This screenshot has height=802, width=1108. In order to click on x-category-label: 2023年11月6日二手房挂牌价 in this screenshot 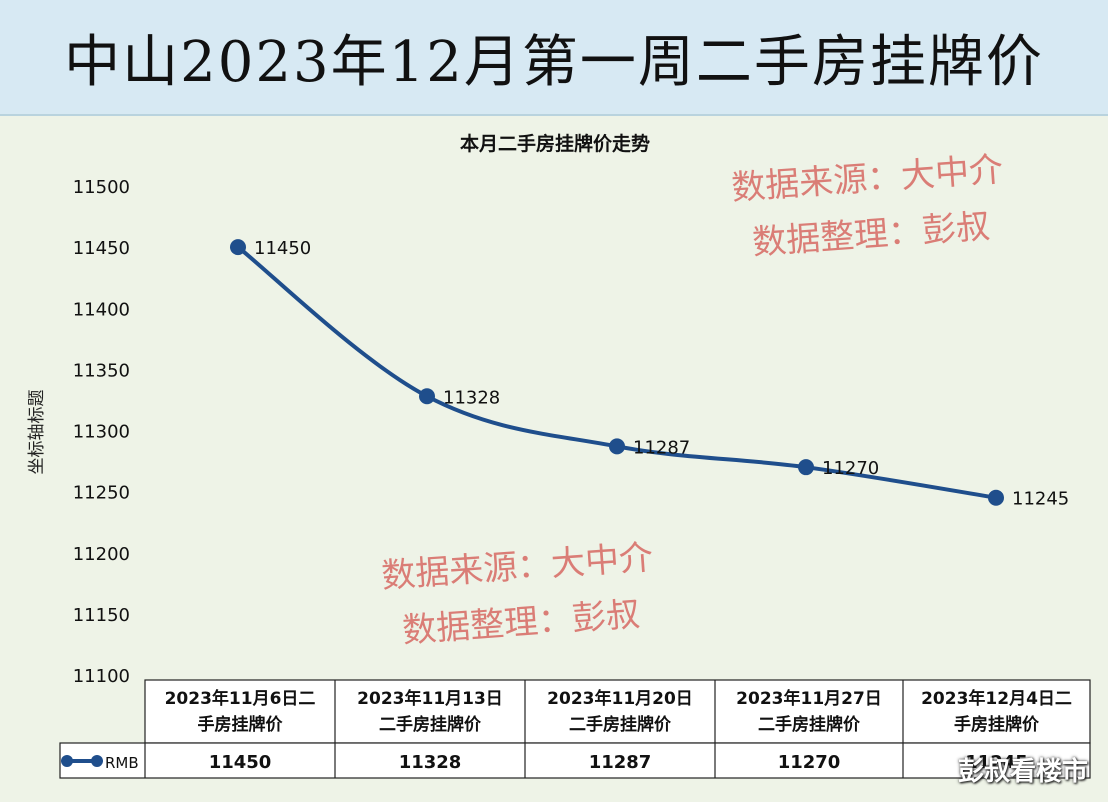, I will do `click(240, 711)`.